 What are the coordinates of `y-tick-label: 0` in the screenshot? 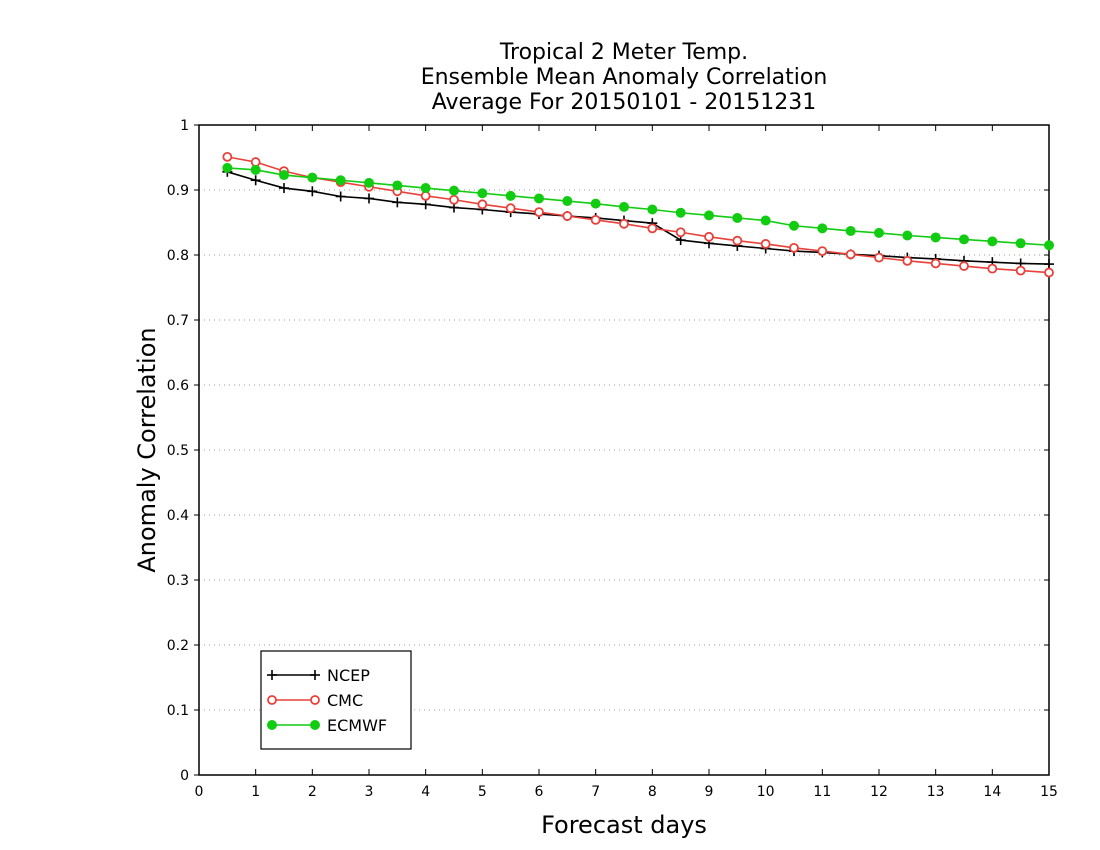 It's located at (184, 776).